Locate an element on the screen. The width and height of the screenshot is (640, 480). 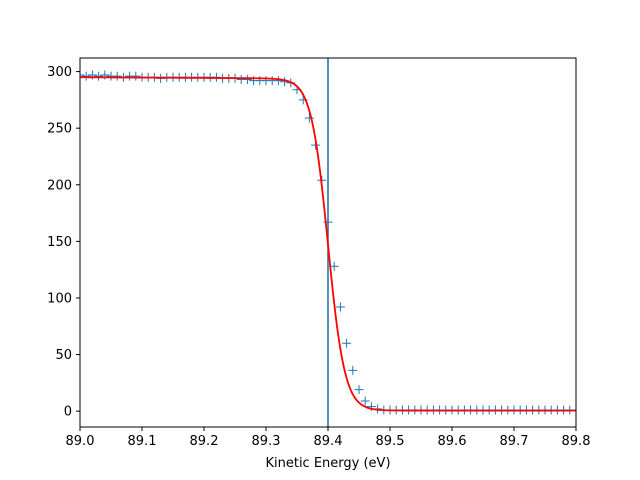
x-tick-label: 89.0 is located at coordinates (80, 441).